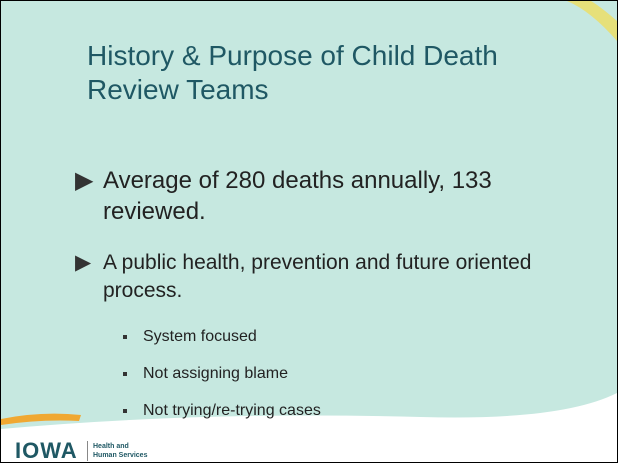  I want to click on sub-bullet: Not trying/re-trying cases, so click(339, 411).